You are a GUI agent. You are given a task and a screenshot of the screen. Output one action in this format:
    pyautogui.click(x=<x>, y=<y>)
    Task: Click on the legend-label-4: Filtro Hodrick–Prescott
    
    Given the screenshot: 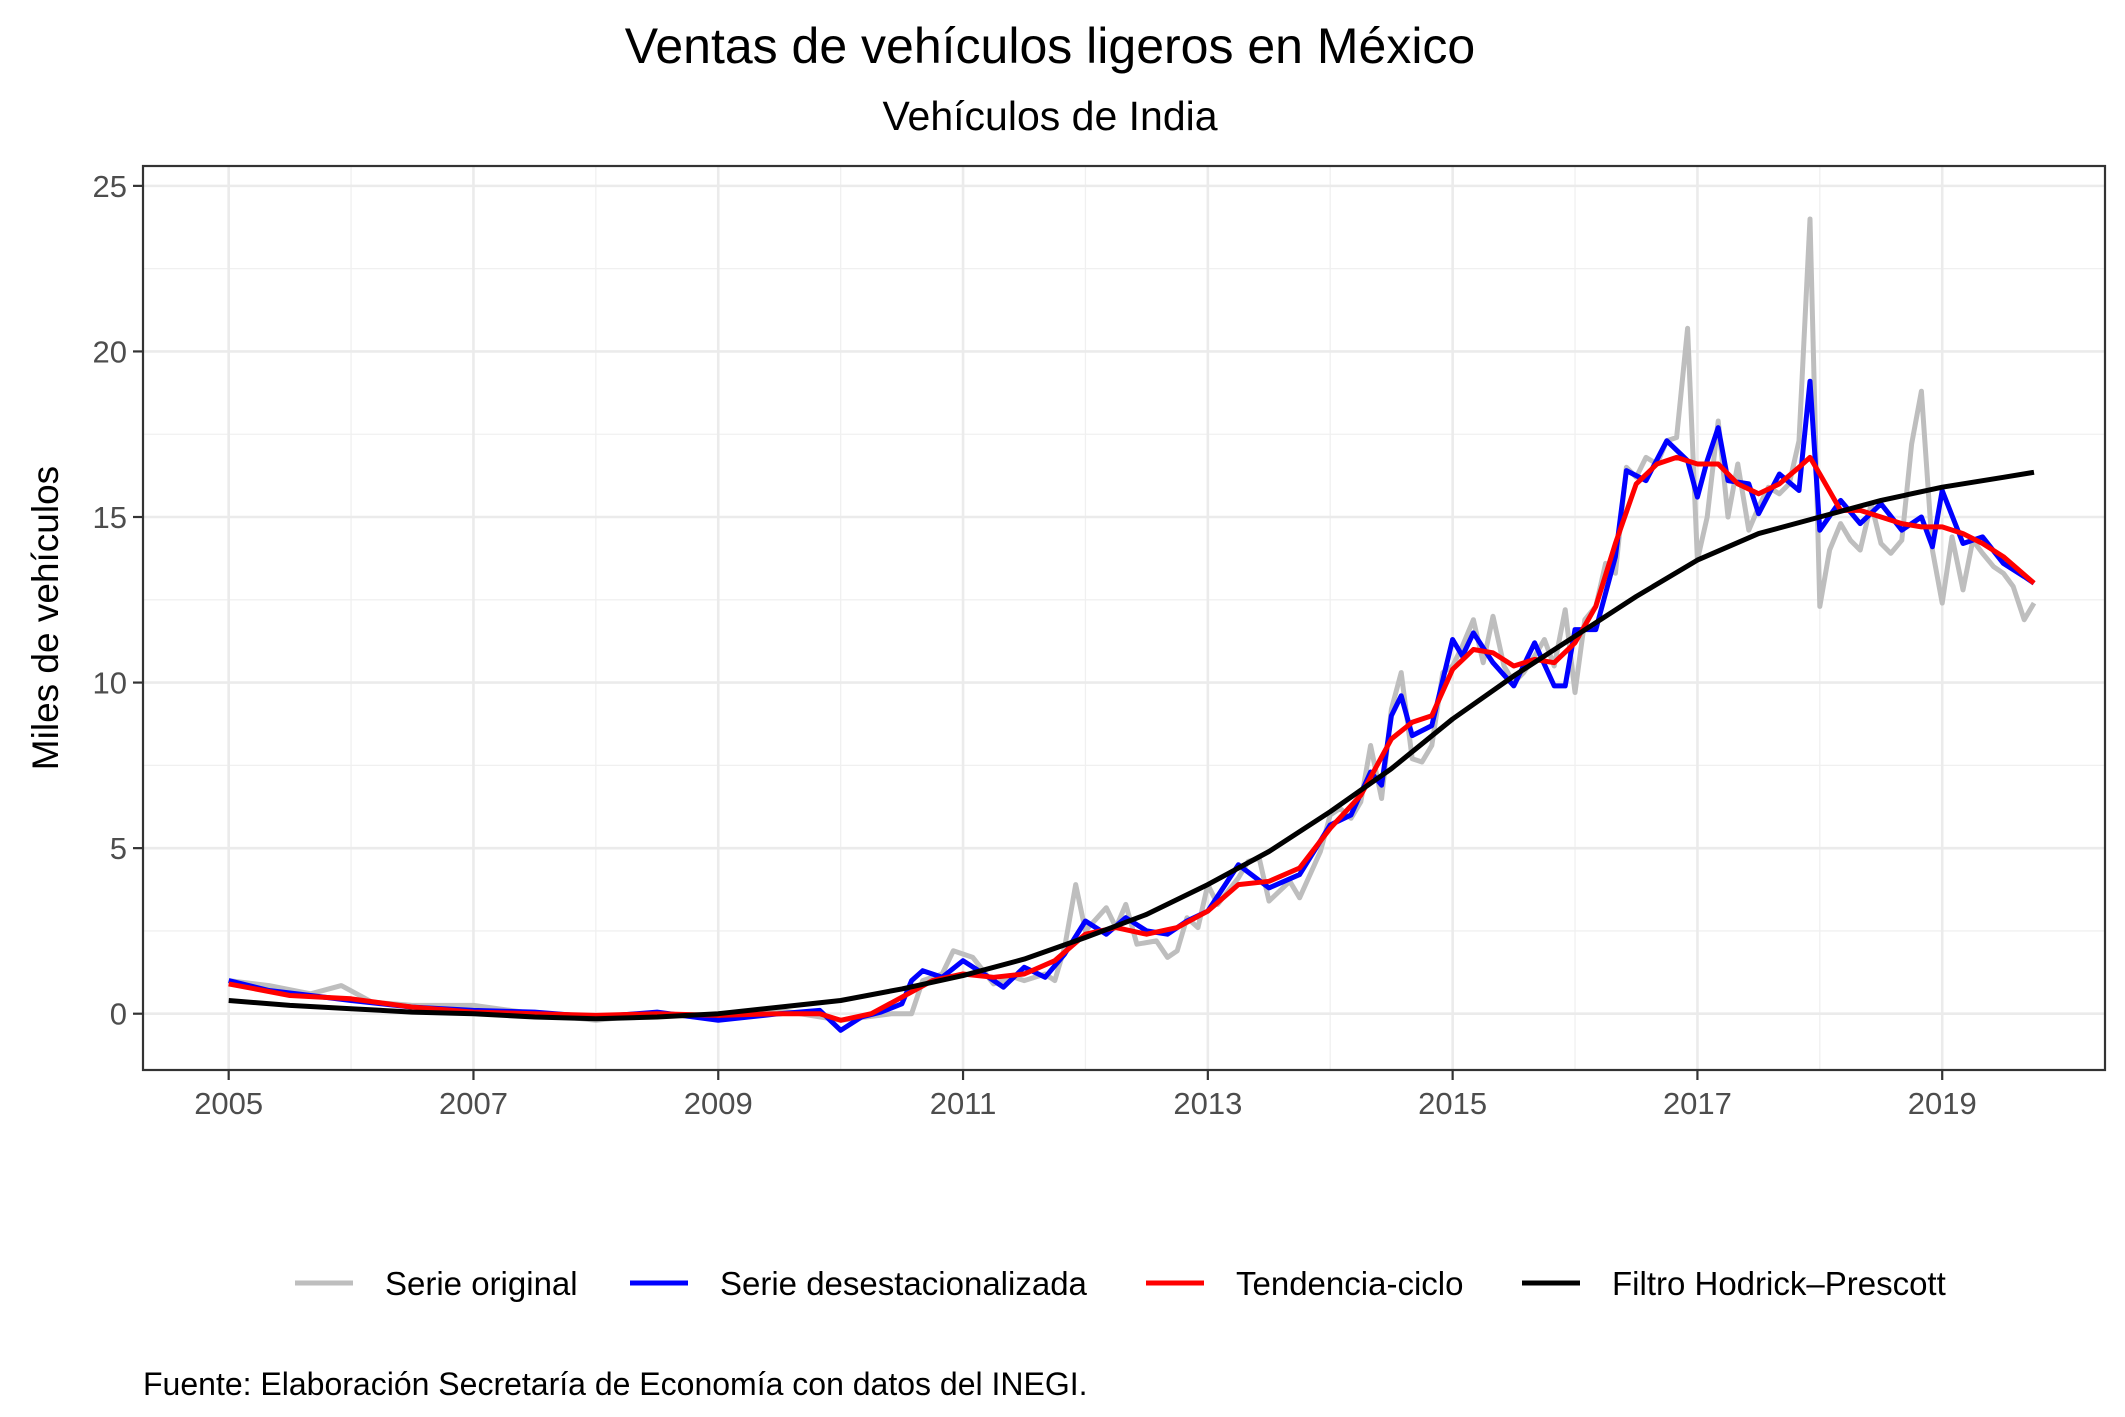 What is the action you would take?
    pyautogui.click(x=1779, y=1283)
    